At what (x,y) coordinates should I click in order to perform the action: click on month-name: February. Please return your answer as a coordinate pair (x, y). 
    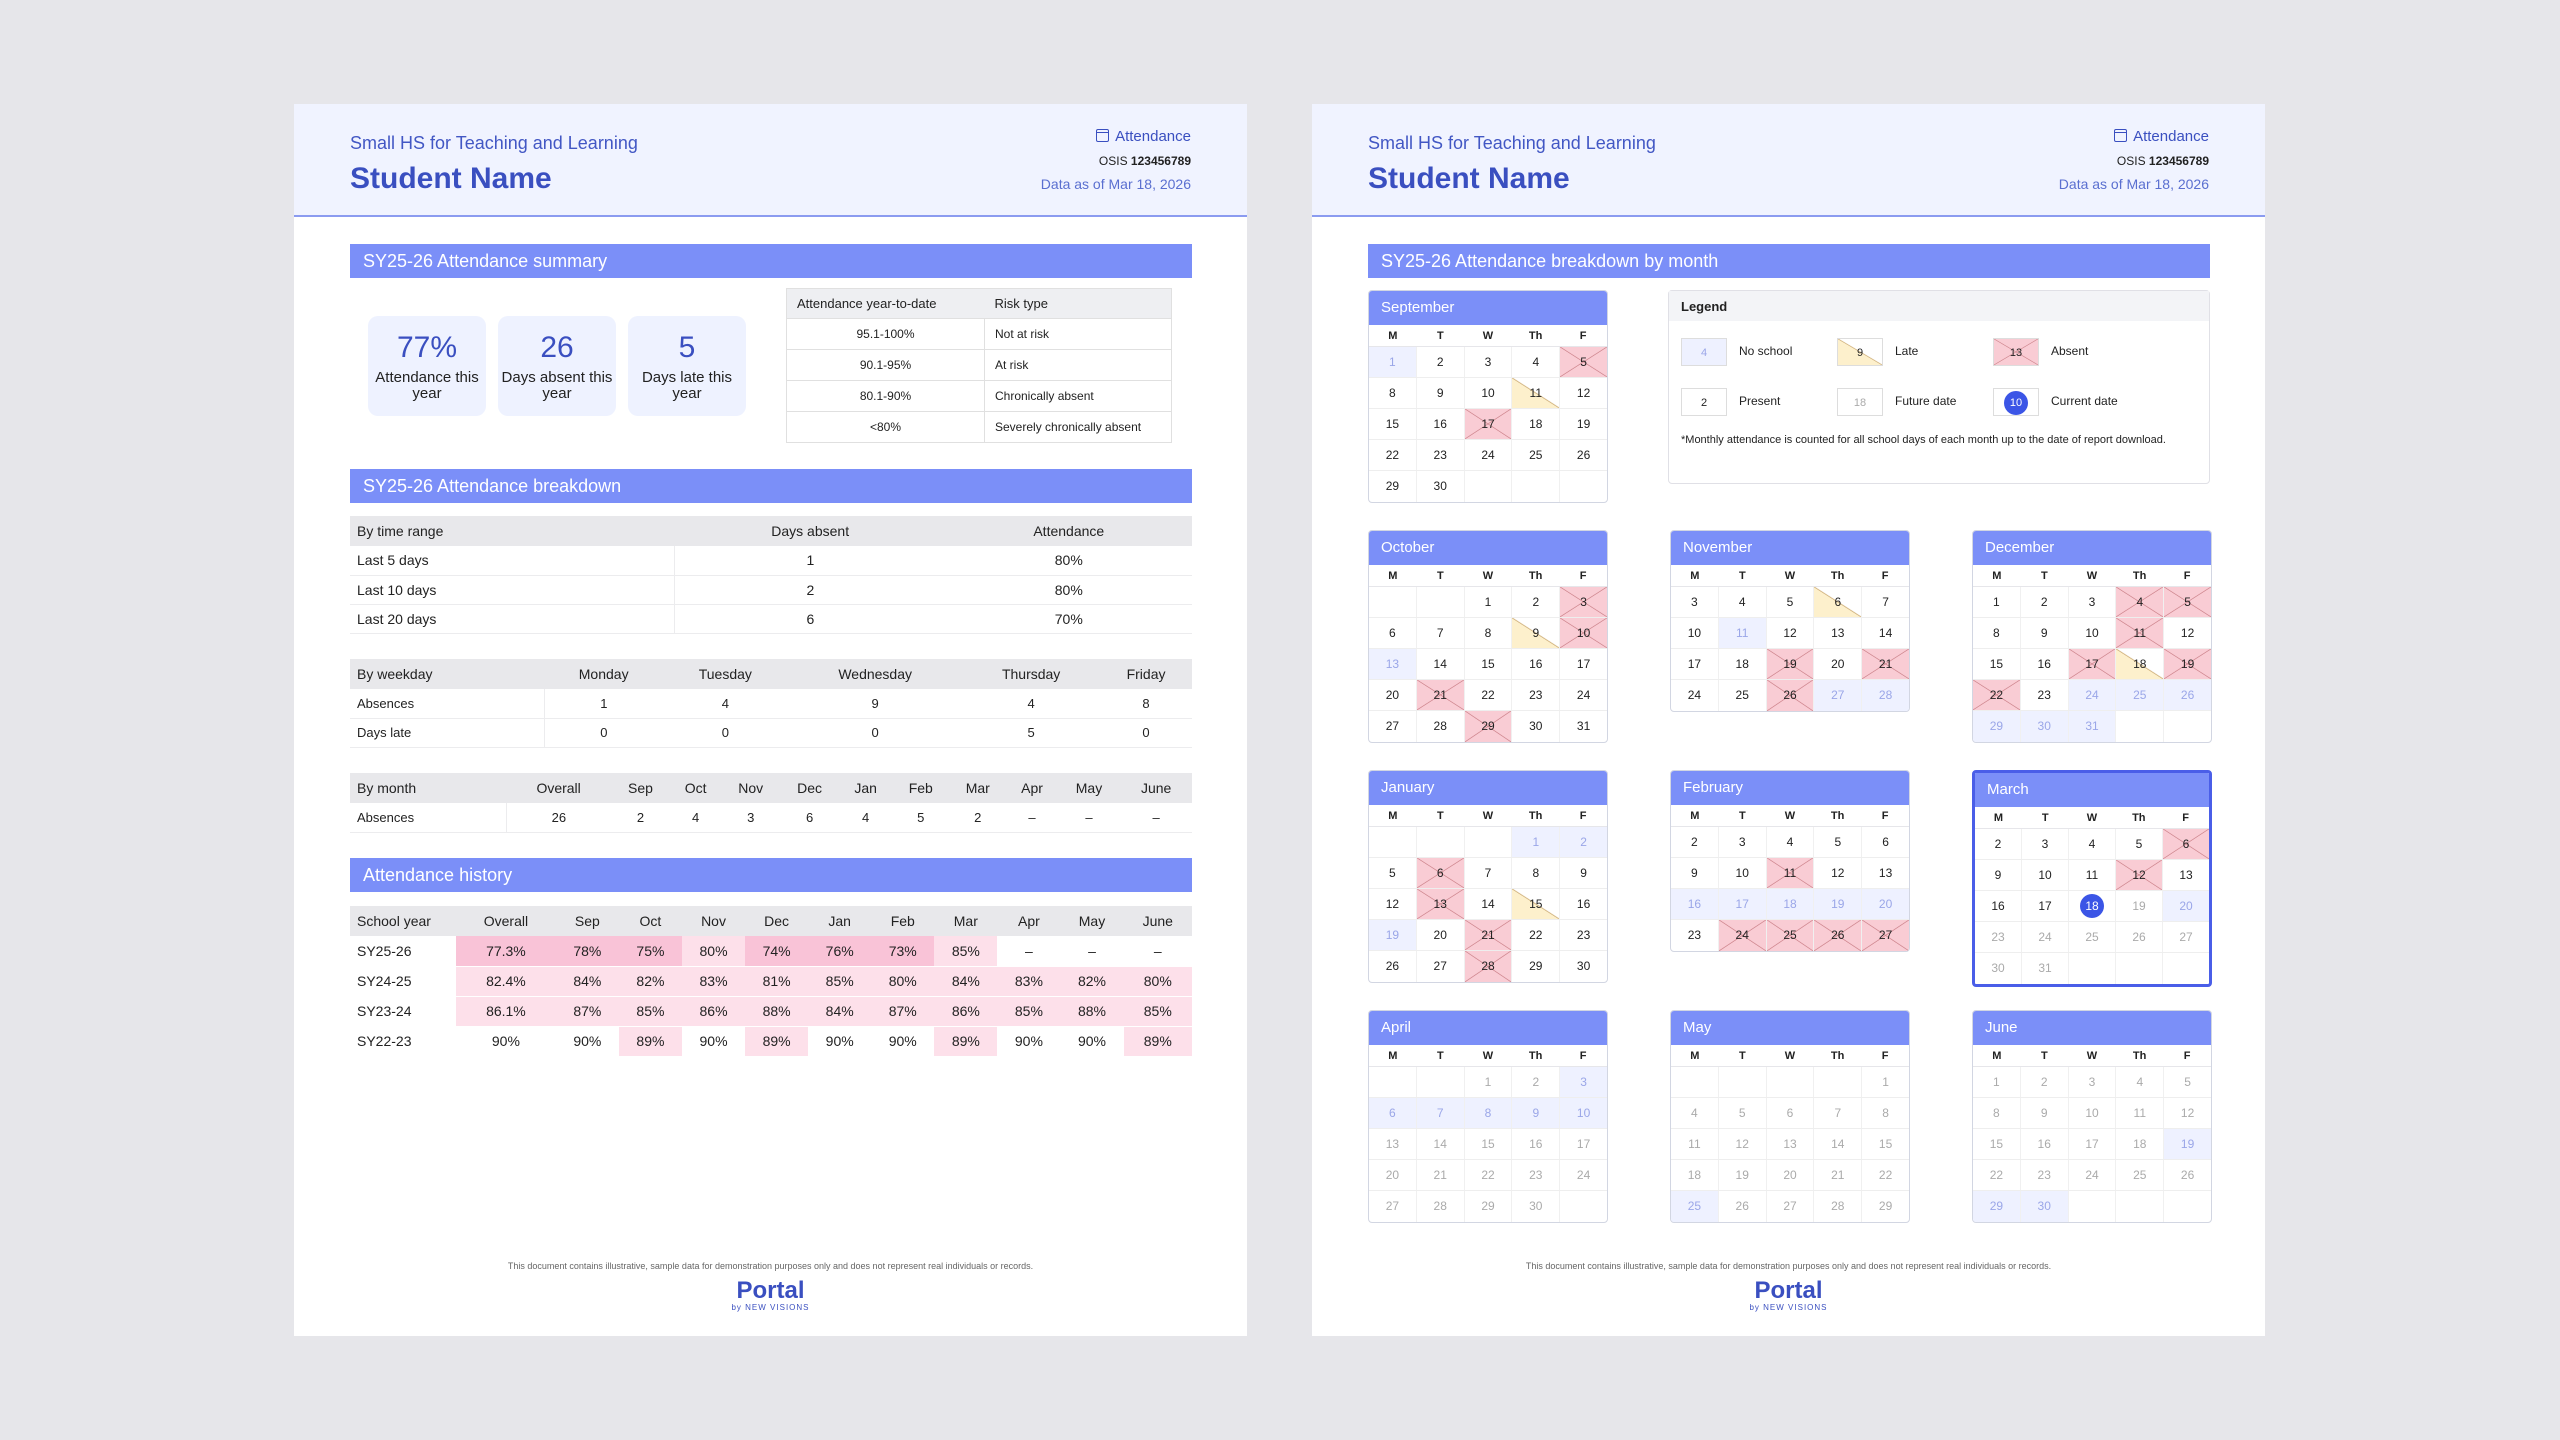
    Looking at the image, I should click on (1790, 788).